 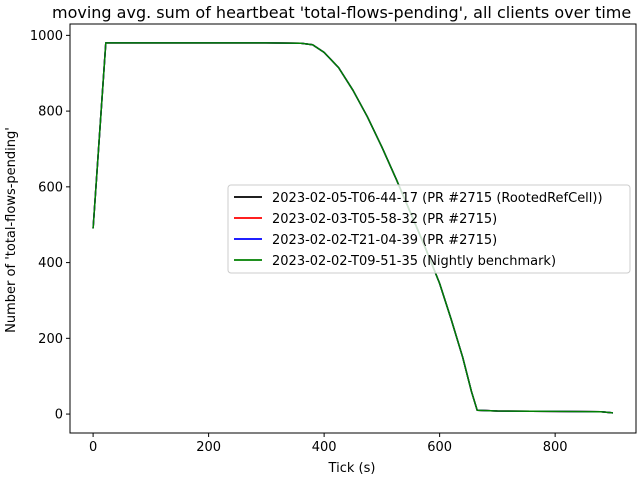 What do you see at coordinates (59, 415) in the screenshot?
I see `y-tick-label: 0` at bounding box center [59, 415].